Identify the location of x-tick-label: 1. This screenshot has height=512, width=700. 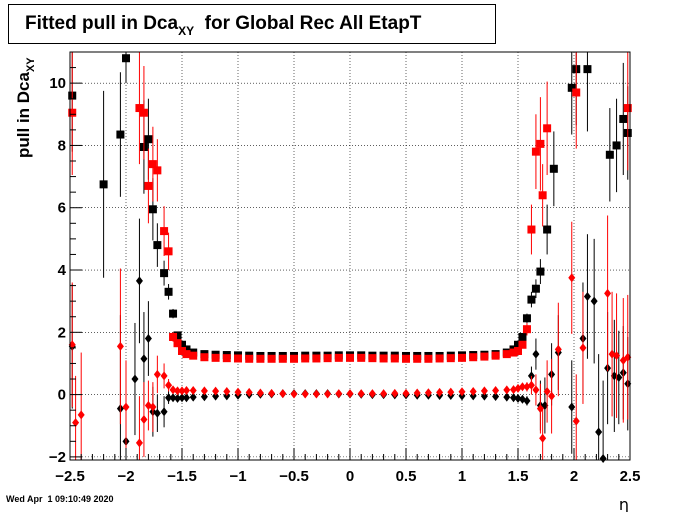
(462, 476).